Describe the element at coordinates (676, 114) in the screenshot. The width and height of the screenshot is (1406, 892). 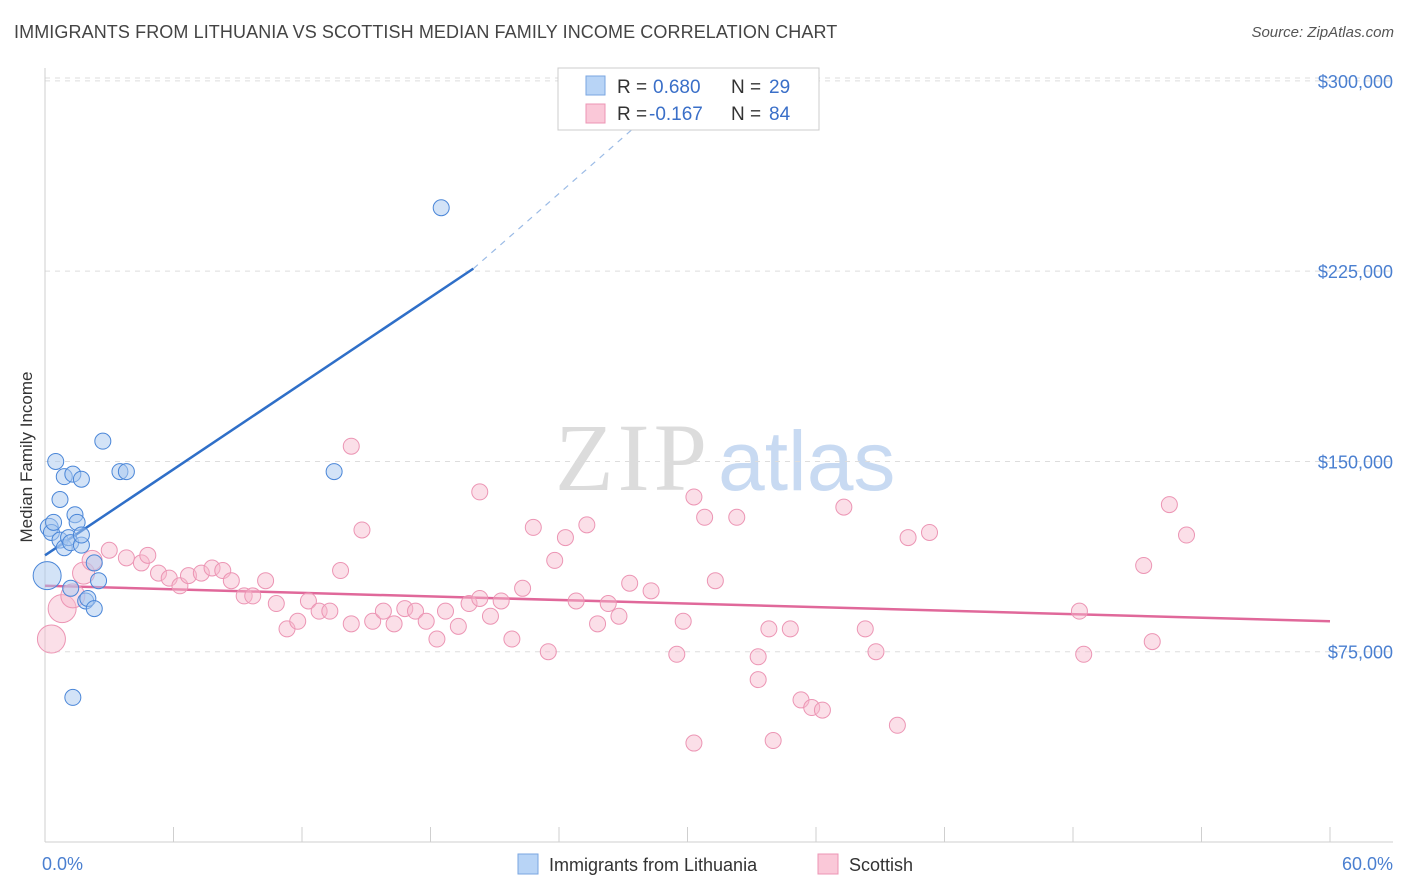
I see `legend-r-value-2: -0.167` at that location.